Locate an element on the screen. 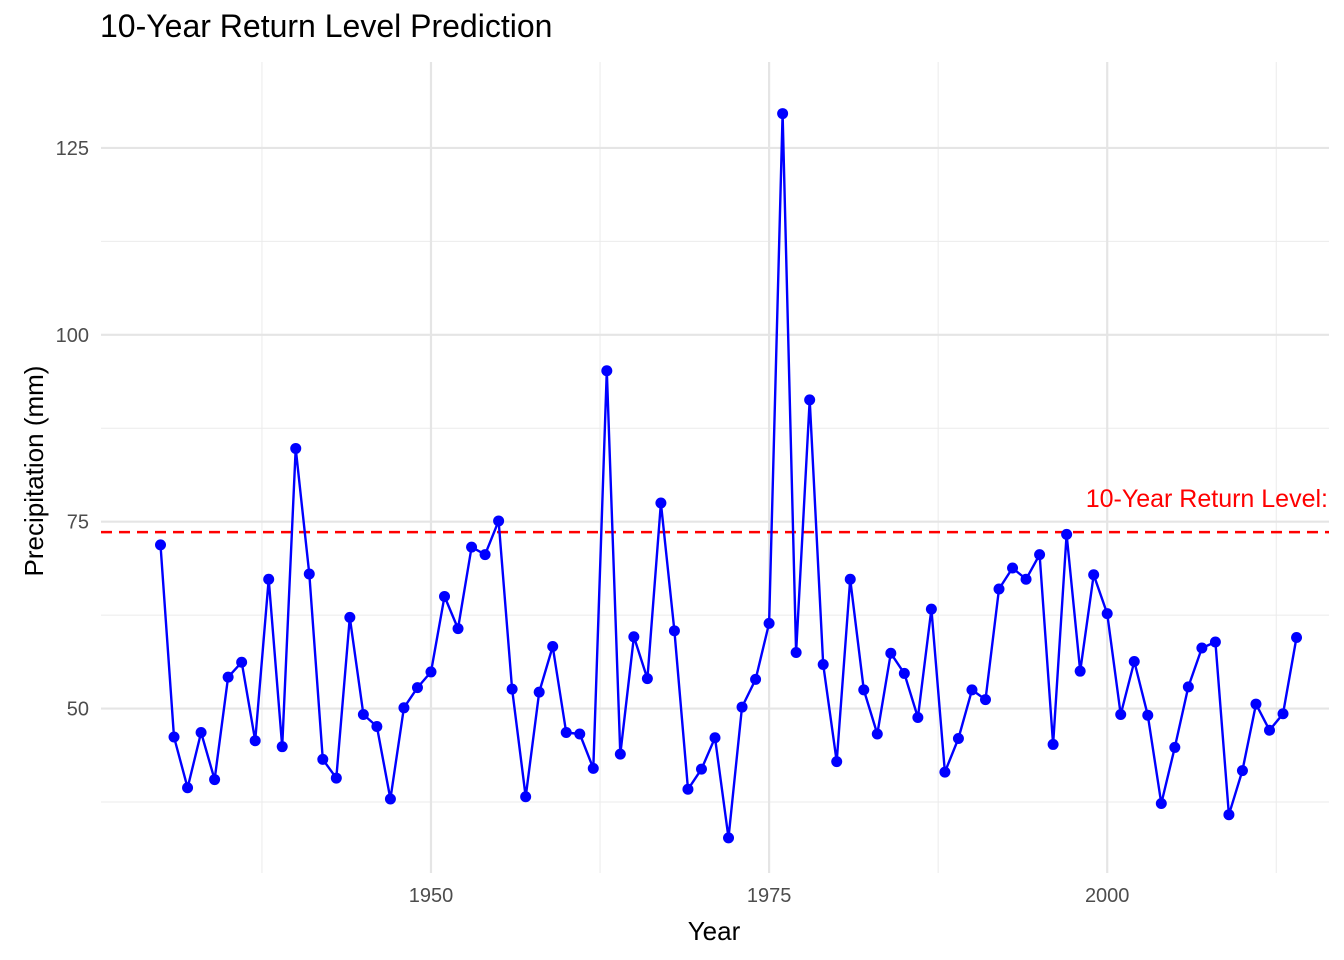  x-tick-labels: 1950 1975 2000 is located at coordinates (769, 896).